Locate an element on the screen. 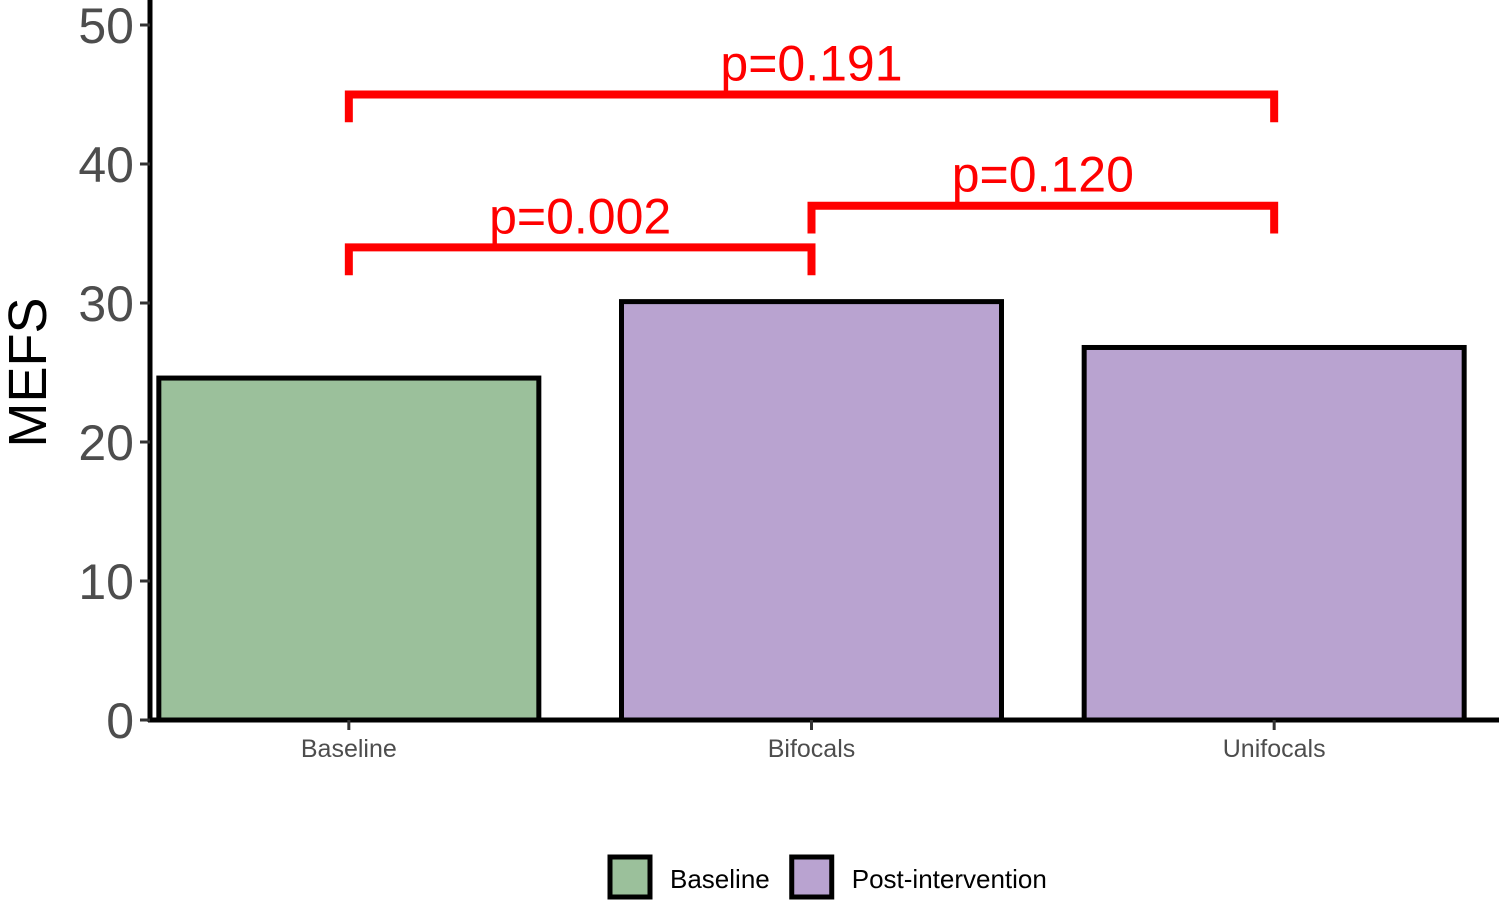  x-tick-label: Bifocals is located at coordinates (812, 749).